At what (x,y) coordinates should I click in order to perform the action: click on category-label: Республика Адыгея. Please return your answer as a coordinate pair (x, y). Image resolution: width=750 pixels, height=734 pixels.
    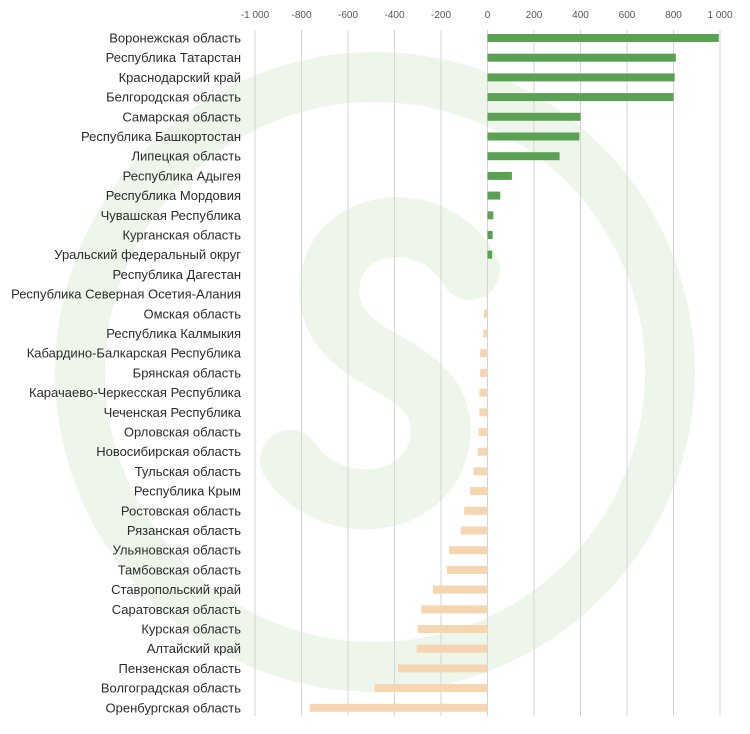
    Looking at the image, I should click on (182, 175).